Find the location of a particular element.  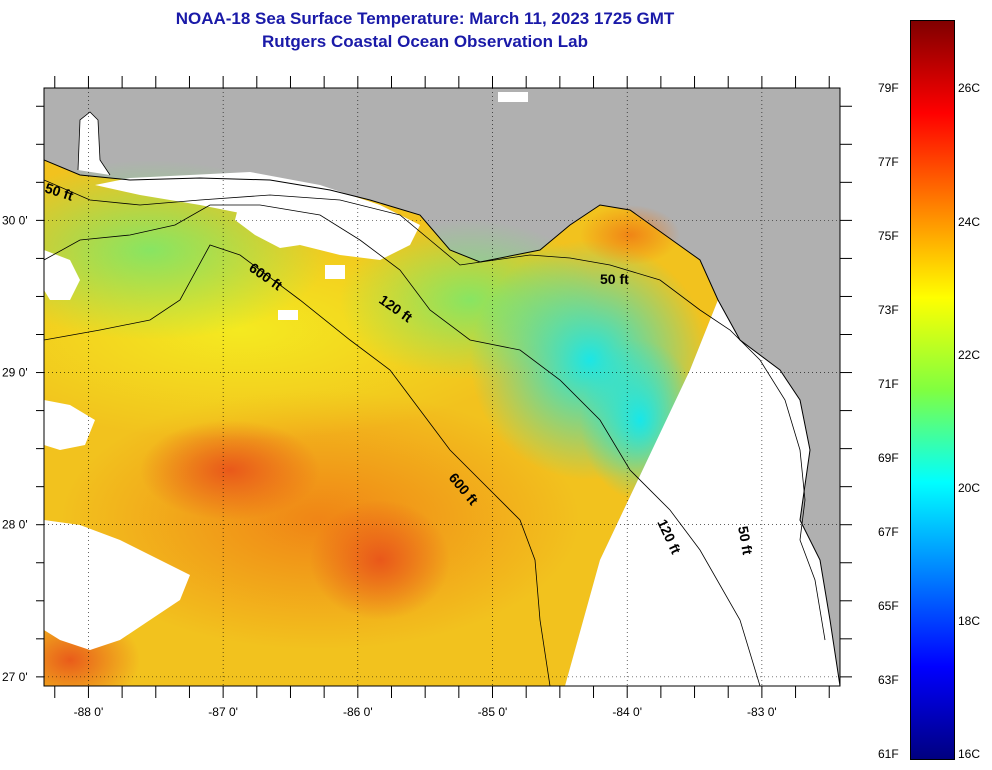

lon-tick-label: -86 0' is located at coordinates (358, 712).